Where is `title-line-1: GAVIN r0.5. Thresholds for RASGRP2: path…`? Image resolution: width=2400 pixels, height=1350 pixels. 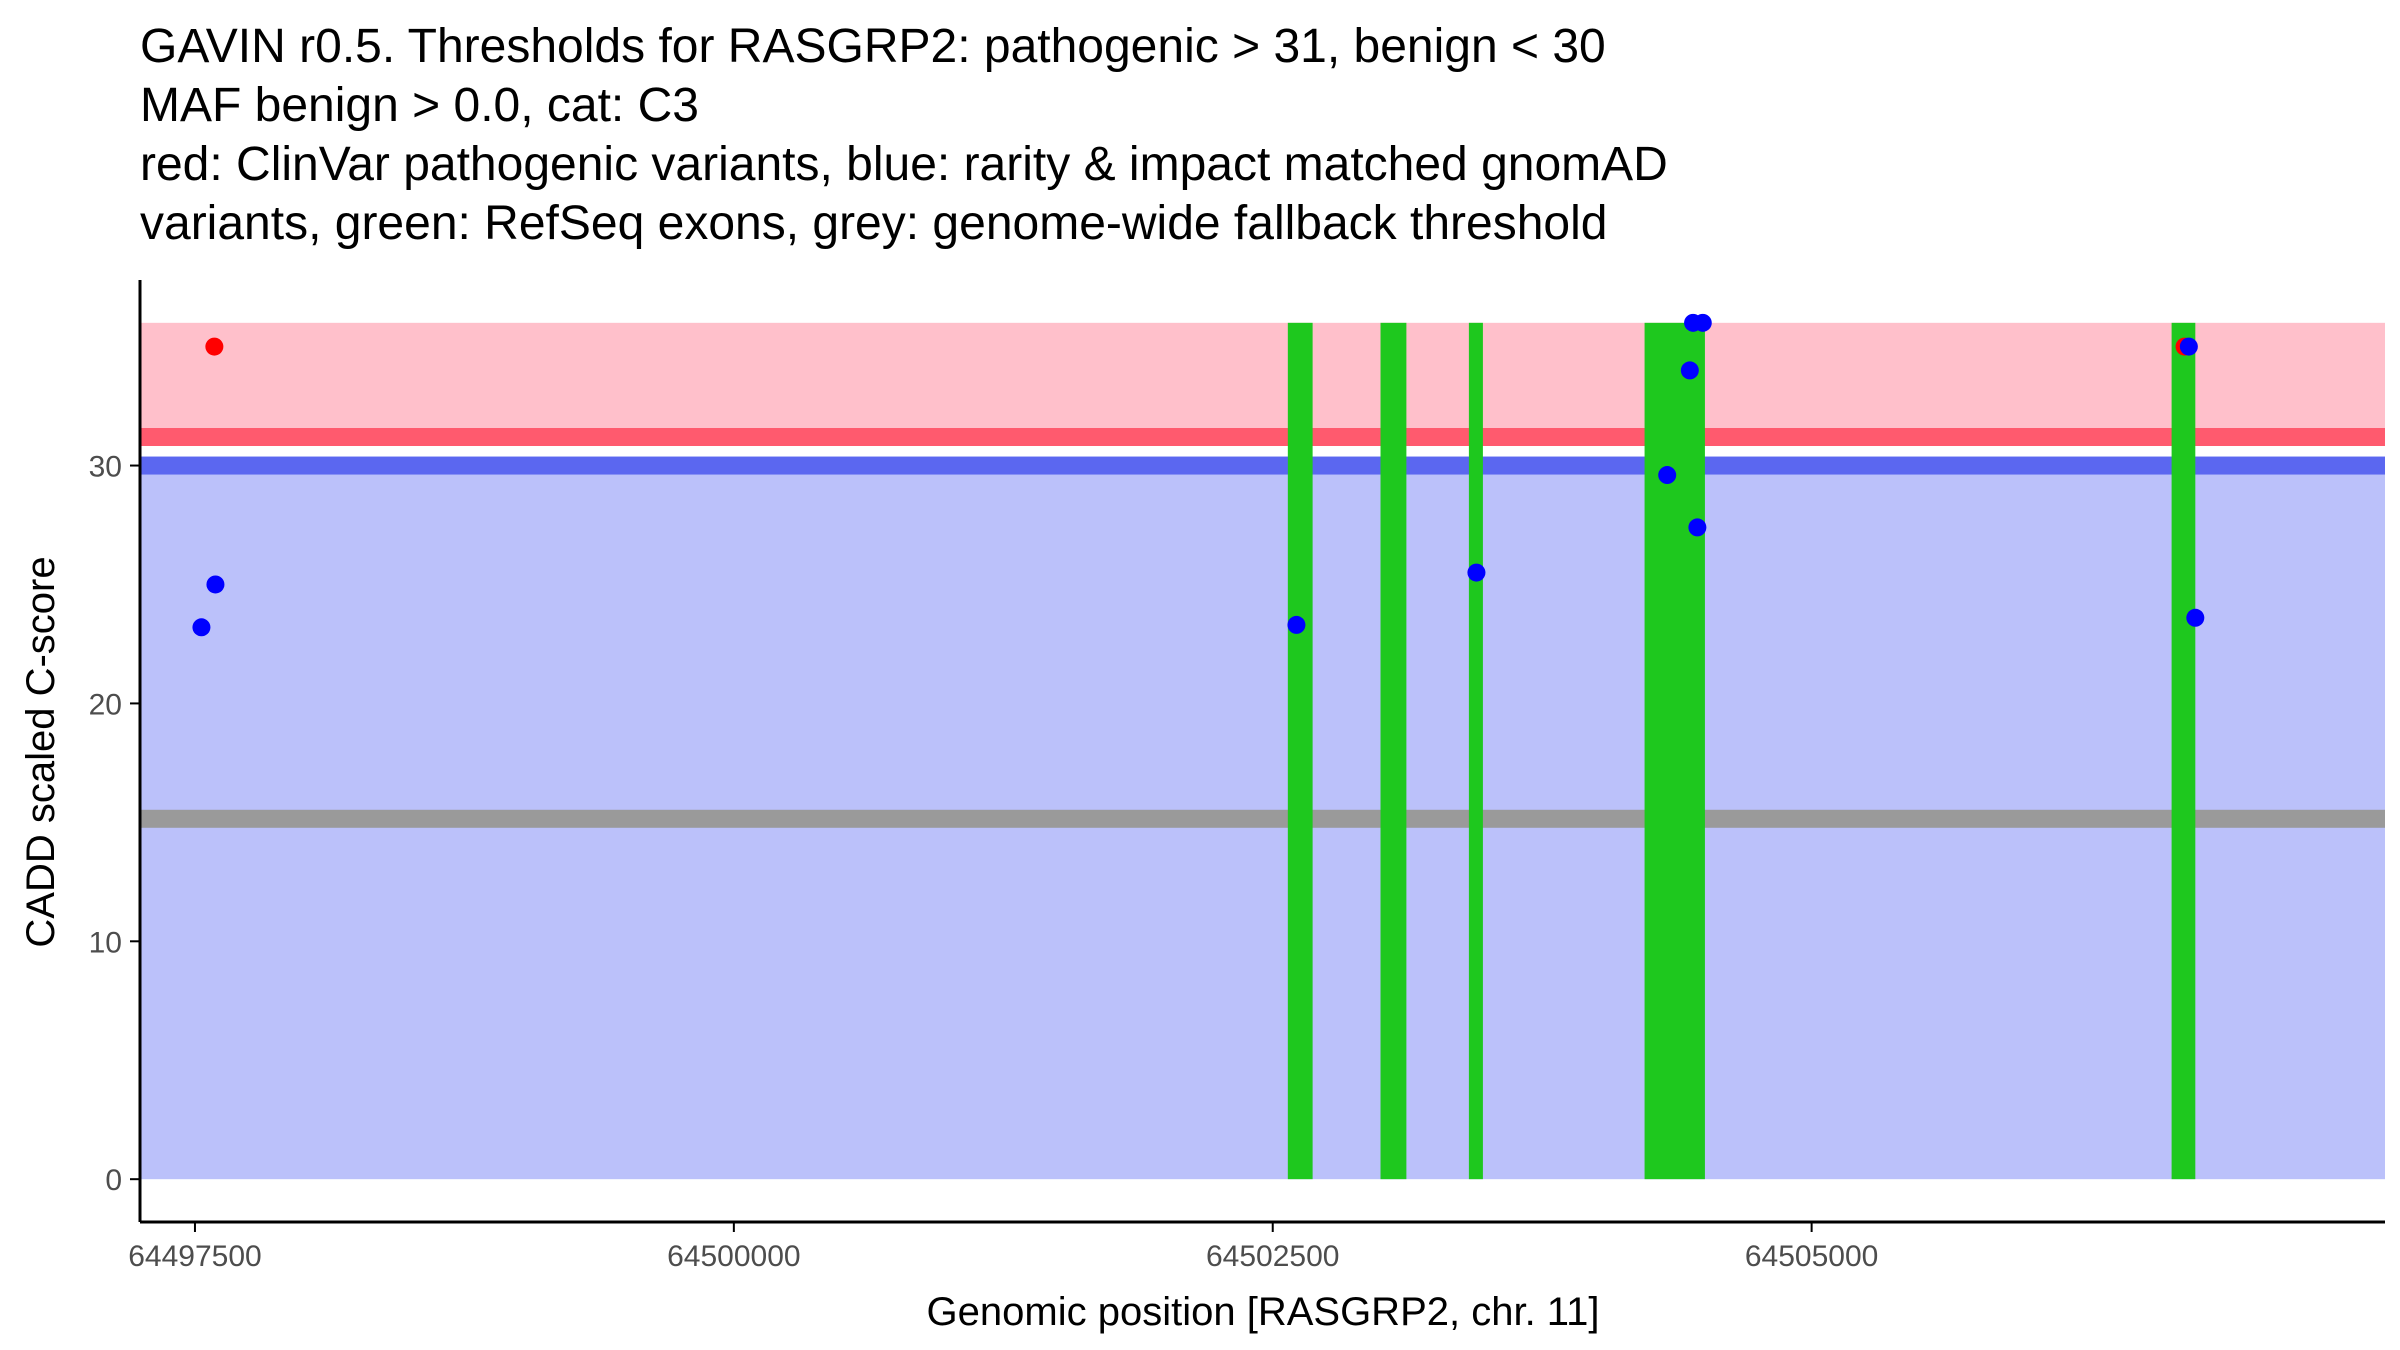 title-line-1: GAVIN r0.5. Thresholds for RASGRP2: path… is located at coordinates (873, 46).